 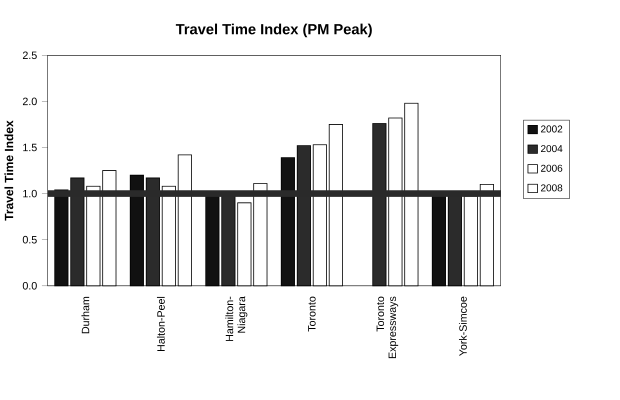 What do you see at coordinates (29, 240) in the screenshot?
I see `y-tick-label: 0.5` at bounding box center [29, 240].